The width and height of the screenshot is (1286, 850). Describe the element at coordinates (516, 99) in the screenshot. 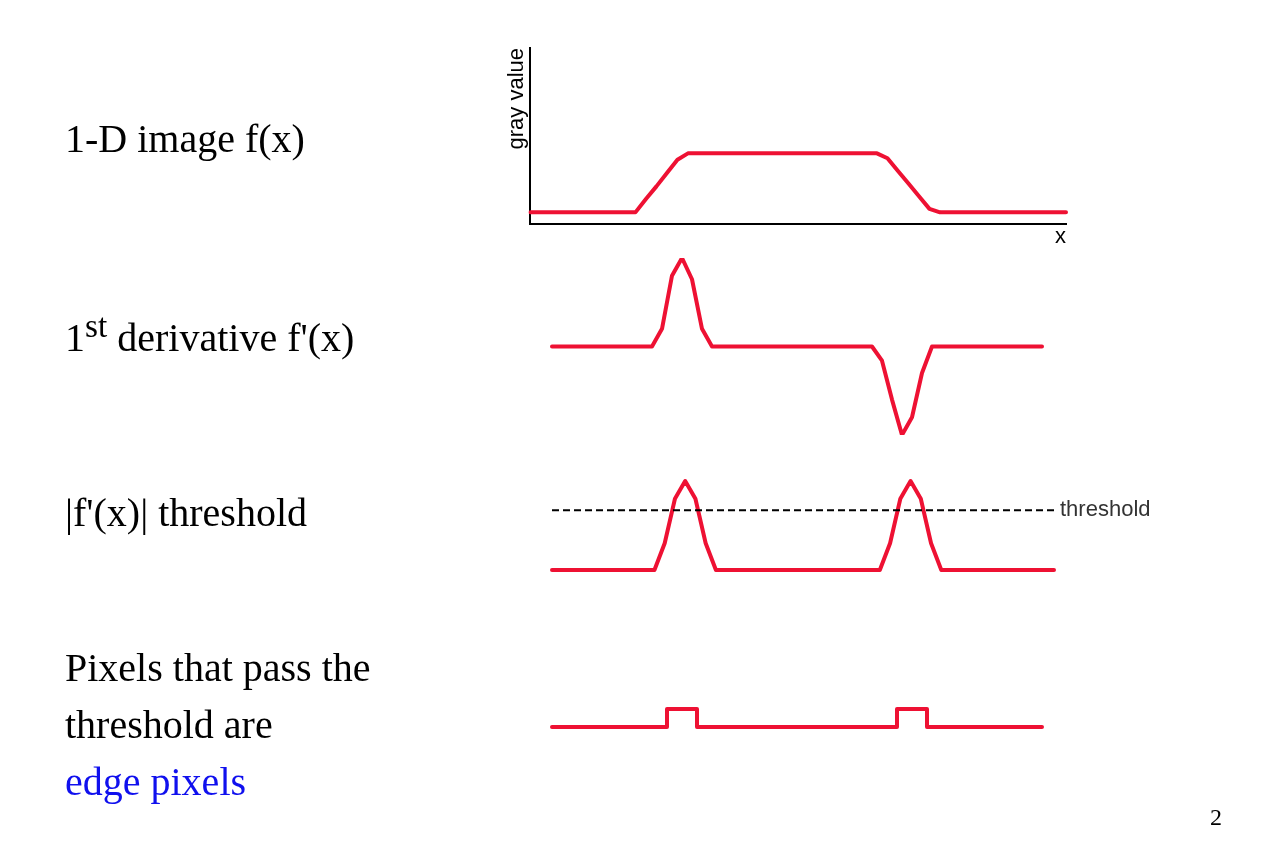

I see `y-axis-title: gray value` at that location.